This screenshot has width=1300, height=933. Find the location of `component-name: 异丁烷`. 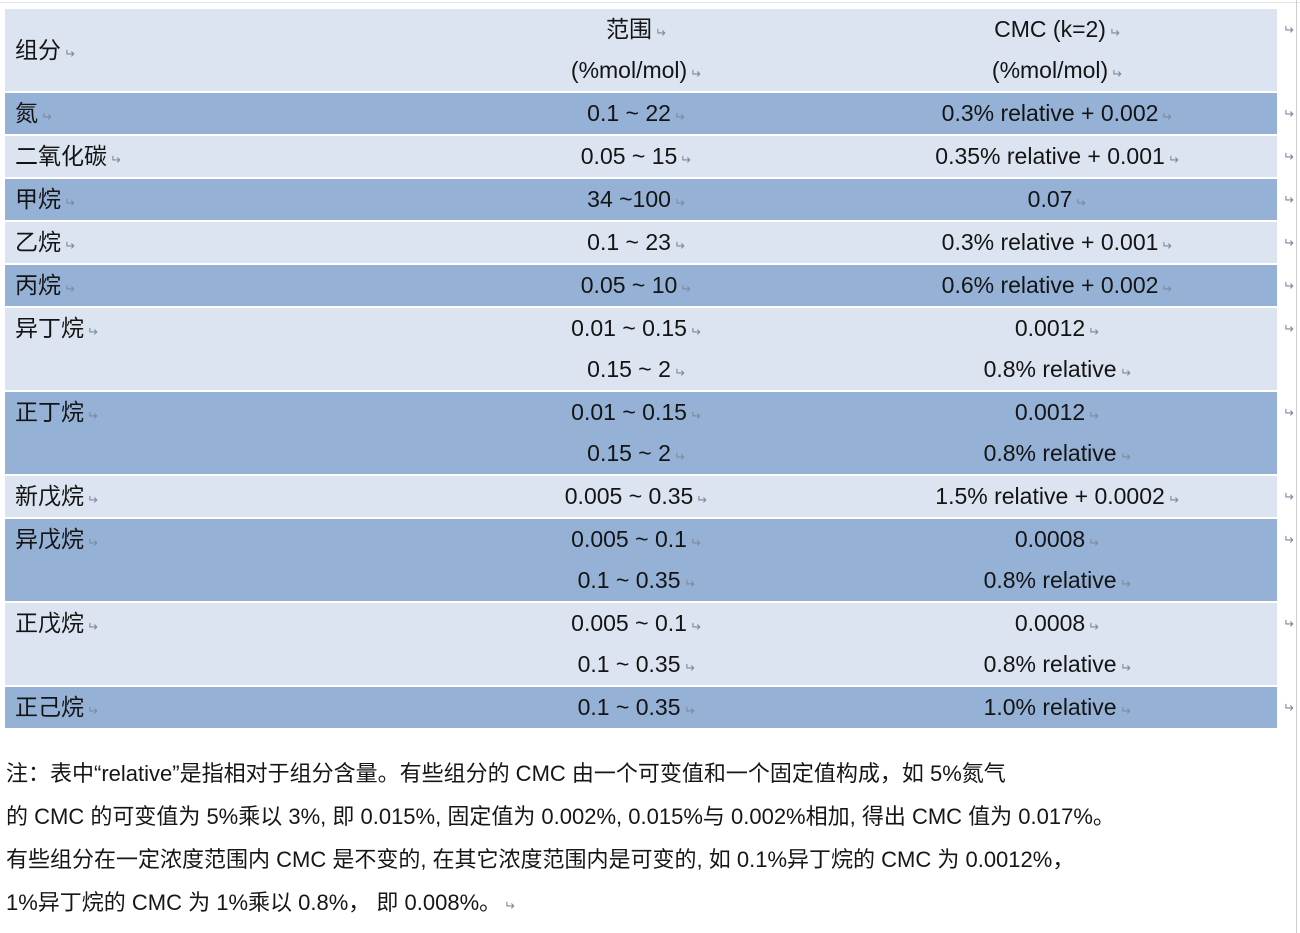

component-name: 异丁烷 is located at coordinates (49, 328).